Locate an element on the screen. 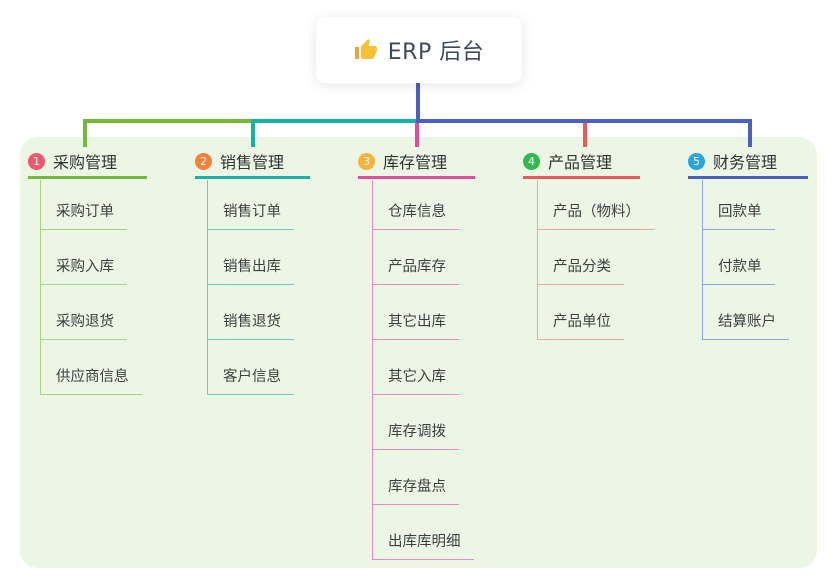 This screenshot has height=588, width=839. branch-purchase-label: 采购管理 is located at coordinates (85, 162).